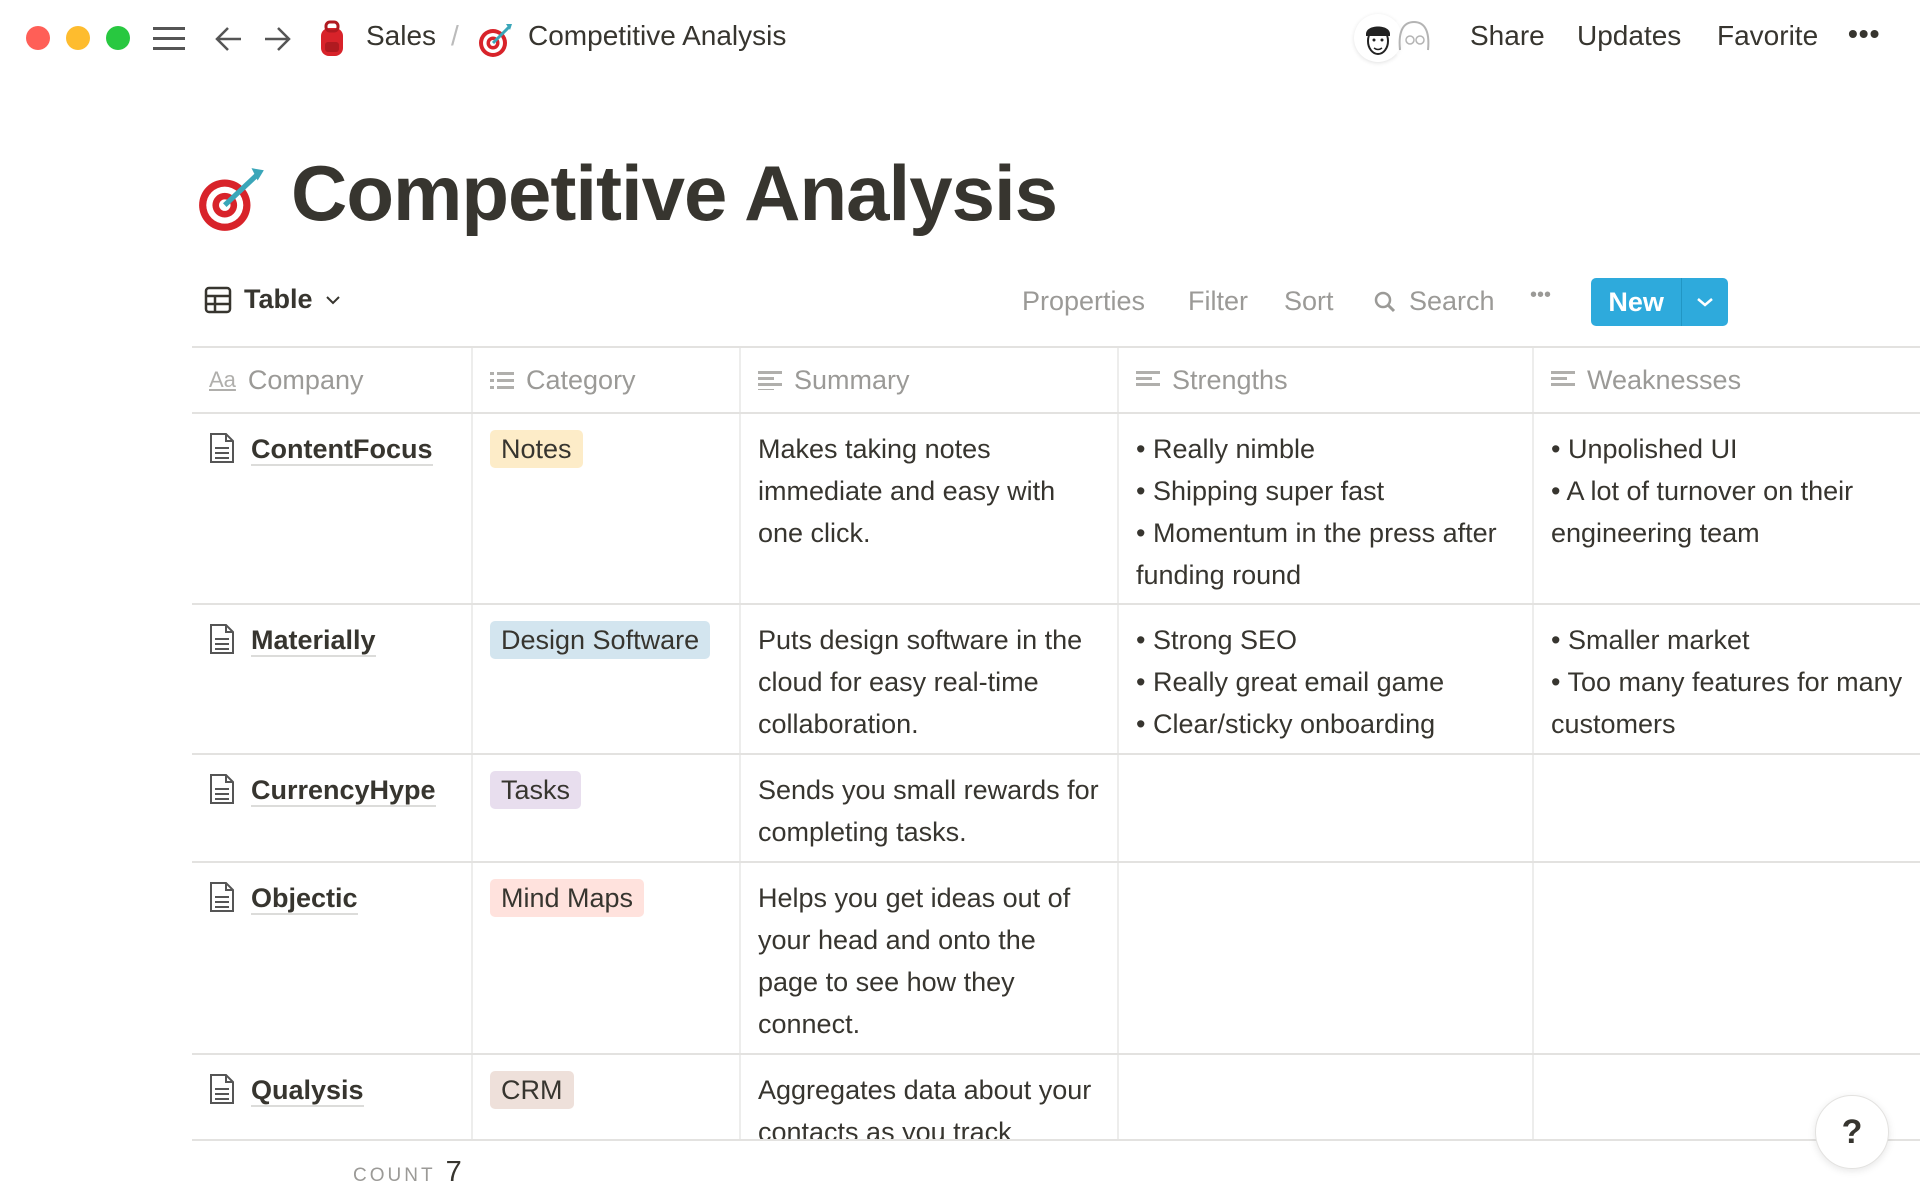 This screenshot has height=1200, width=1920. I want to click on company-name-link: Objectic, so click(304, 899).